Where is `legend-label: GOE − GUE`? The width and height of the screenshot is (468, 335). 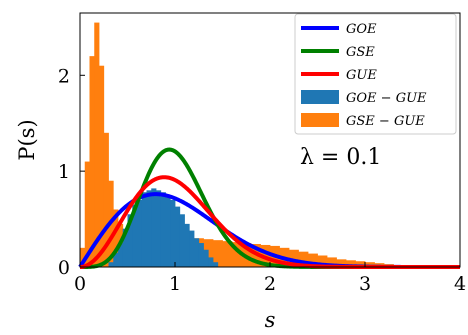
legend-label: GOE − GUE is located at coordinates (386, 98).